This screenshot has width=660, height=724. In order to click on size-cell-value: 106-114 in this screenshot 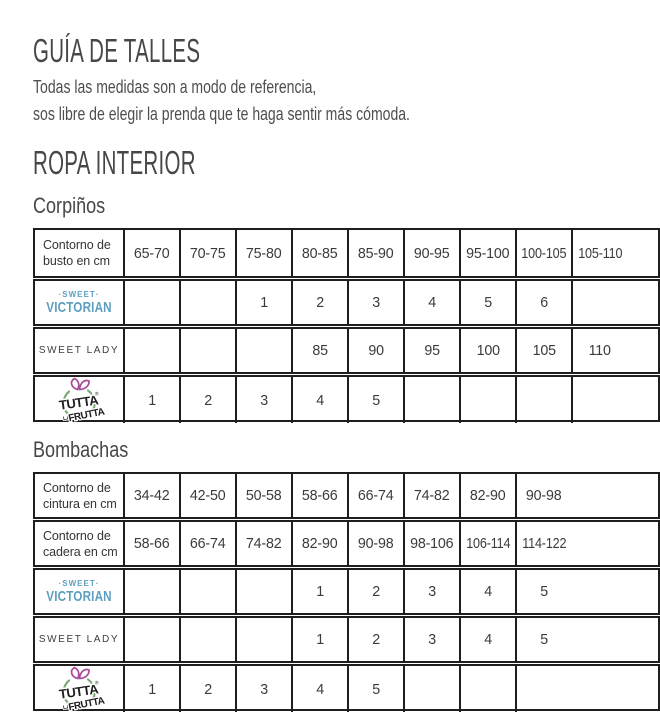, I will do `click(488, 543)`.